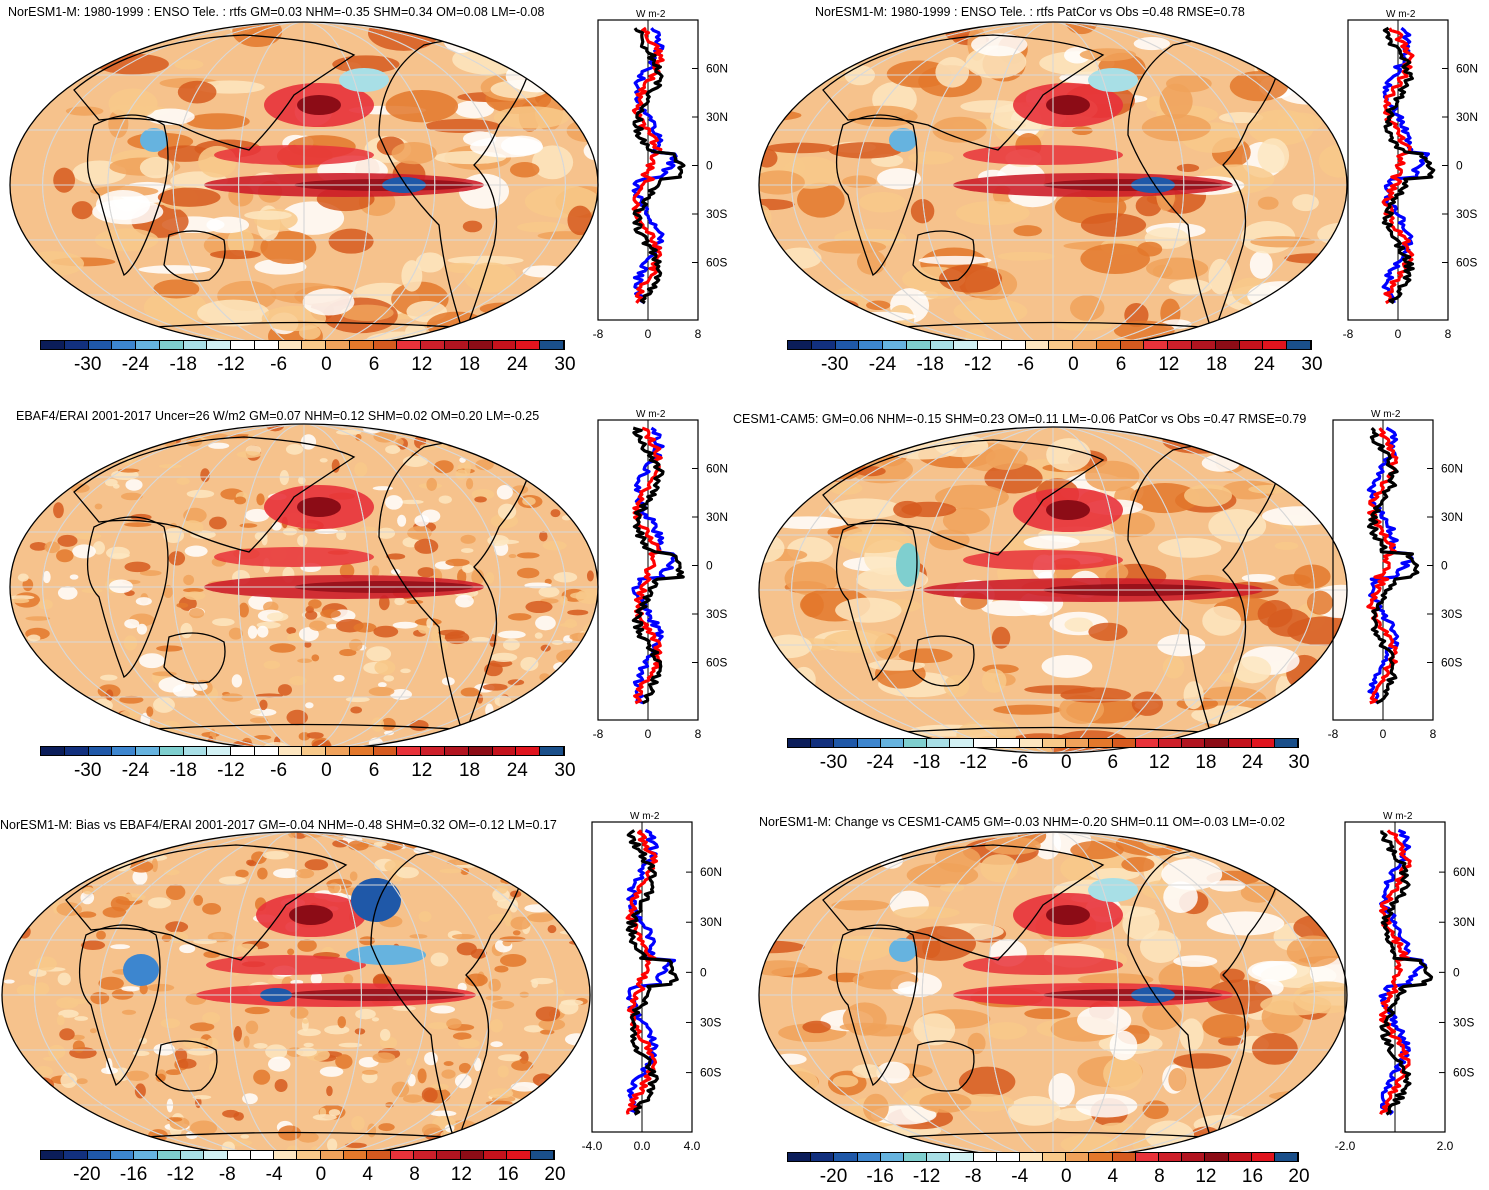 This screenshot has height=1190, width=1489. Describe the element at coordinates (598, 334) in the screenshot. I see `zonal-x-label: -8` at that location.